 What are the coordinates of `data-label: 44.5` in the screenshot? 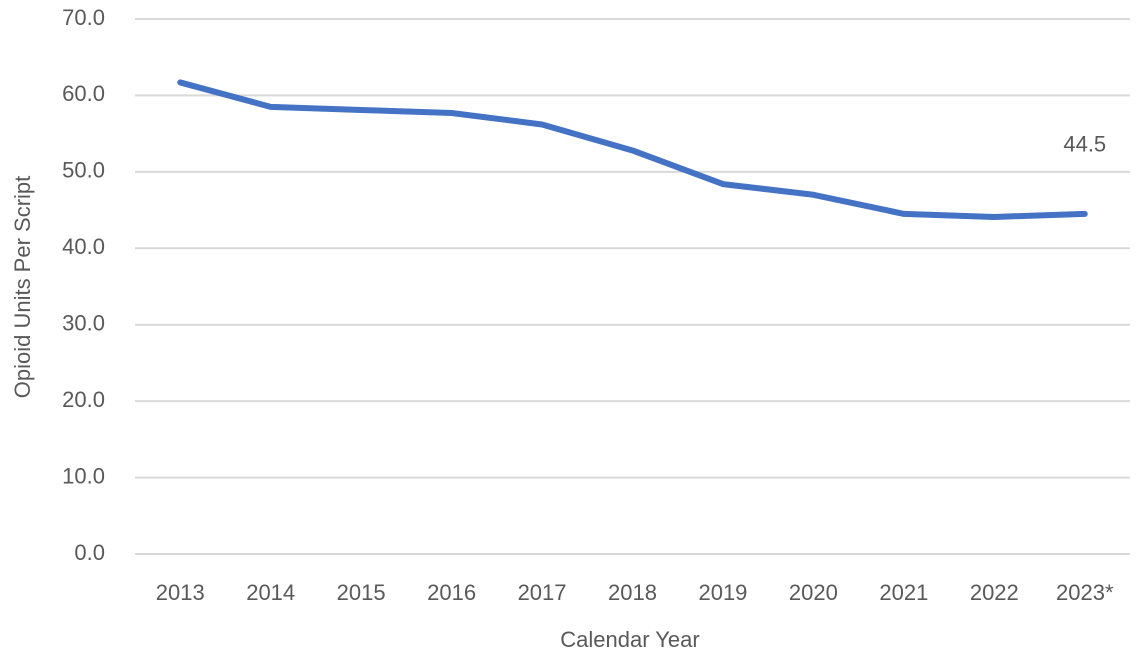 It's located at (1084, 144).